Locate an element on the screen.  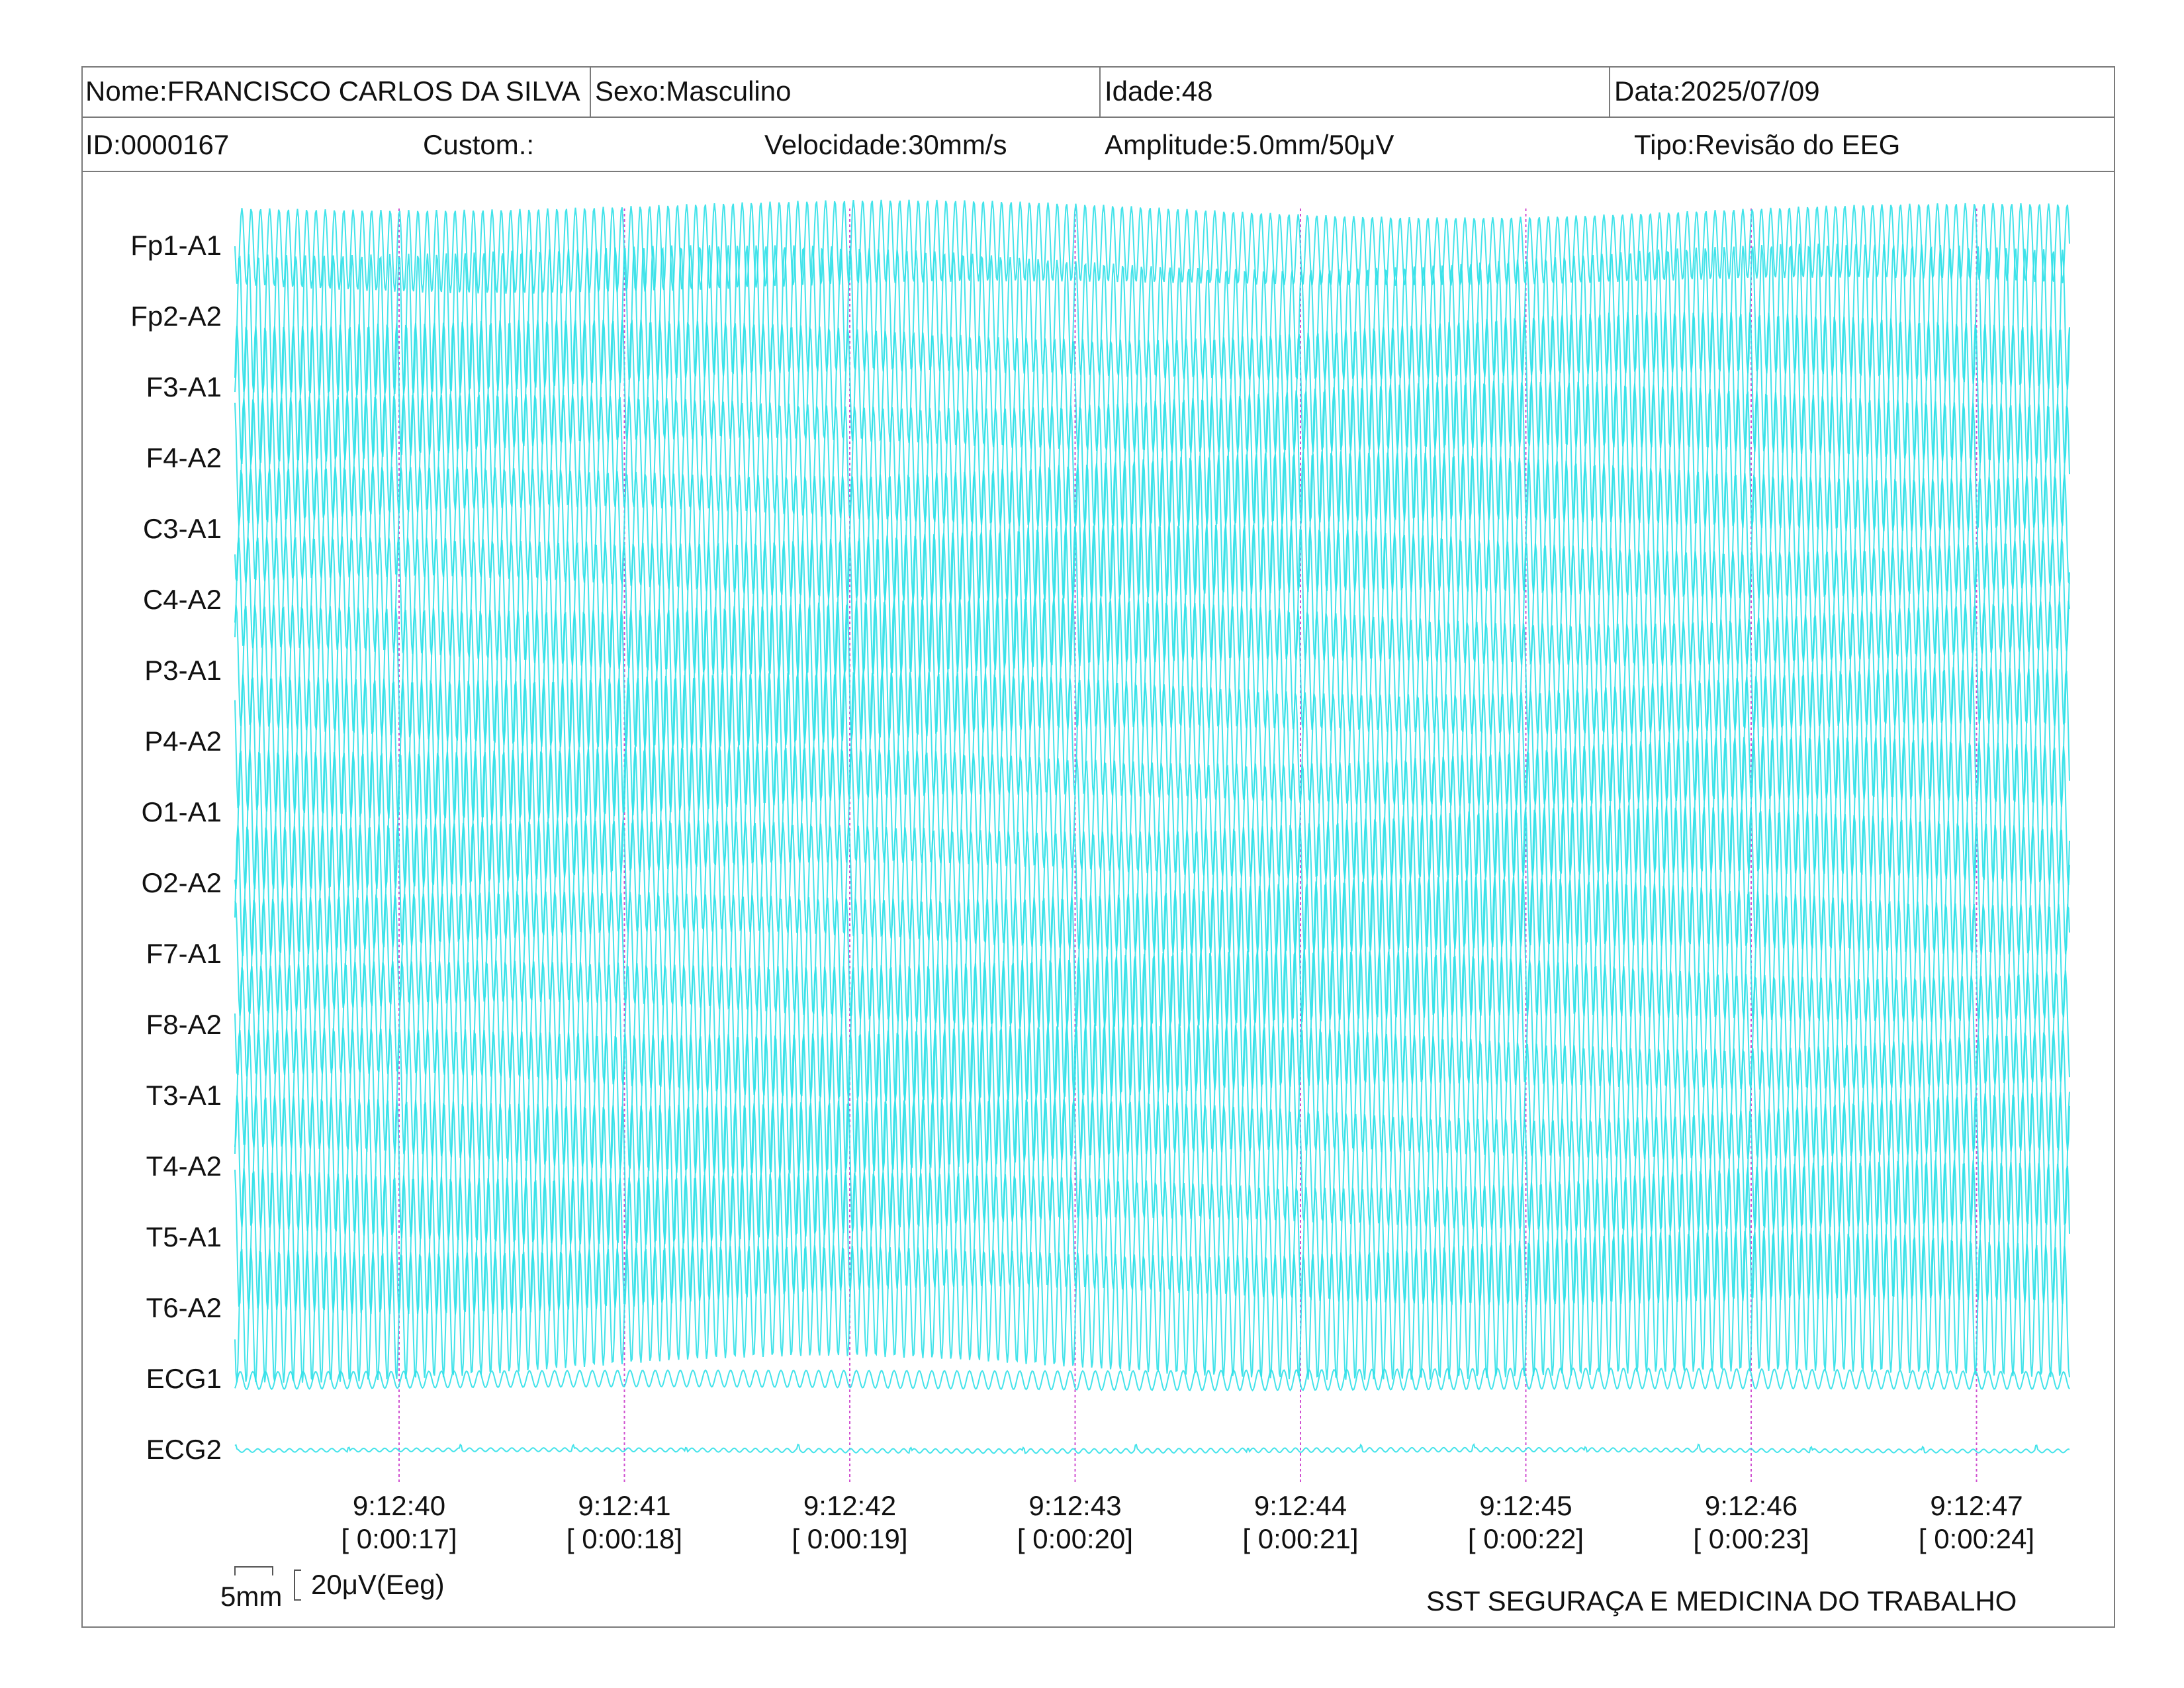
eeg-trace-p4-a2 is located at coordinates (1152, 744).